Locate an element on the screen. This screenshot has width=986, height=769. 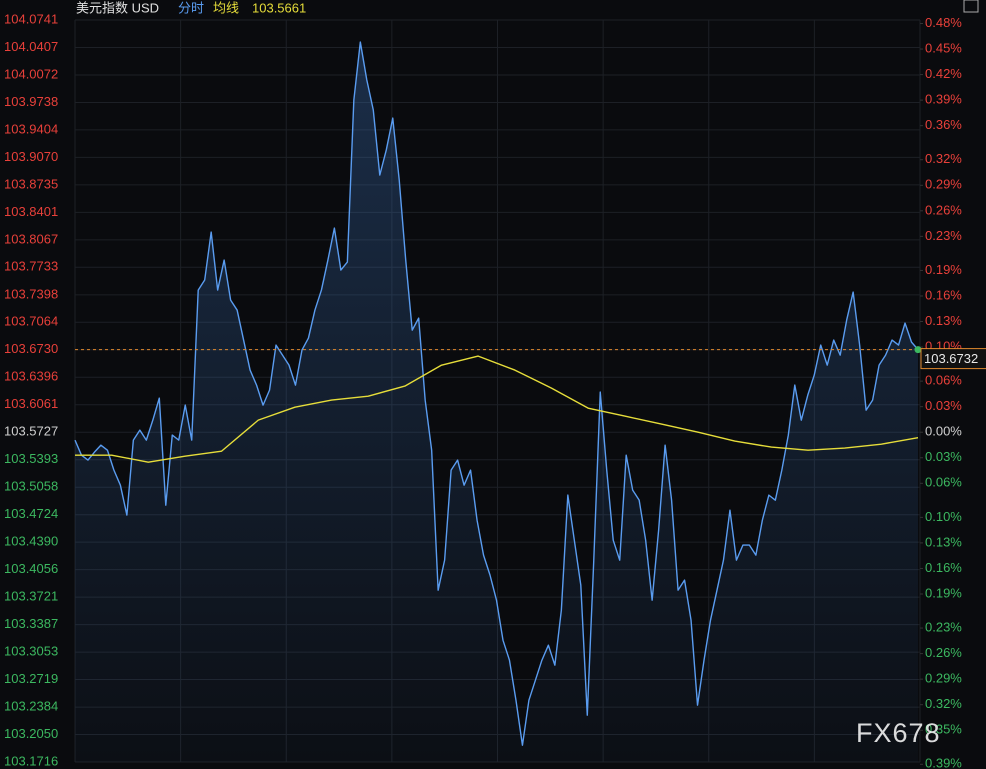
y-tick-label: 103.9070 is located at coordinates (31, 156).